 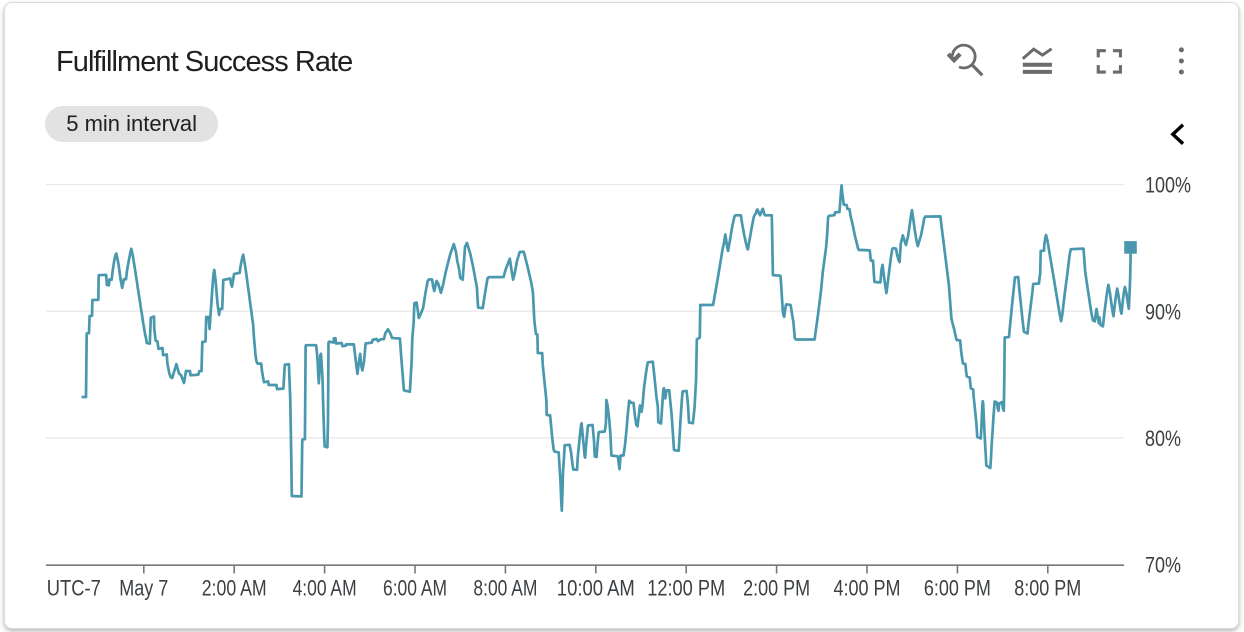 What do you see at coordinates (143, 588) in the screenshot?
I see `svg-text: May 7` at bounding box center [143, 588].